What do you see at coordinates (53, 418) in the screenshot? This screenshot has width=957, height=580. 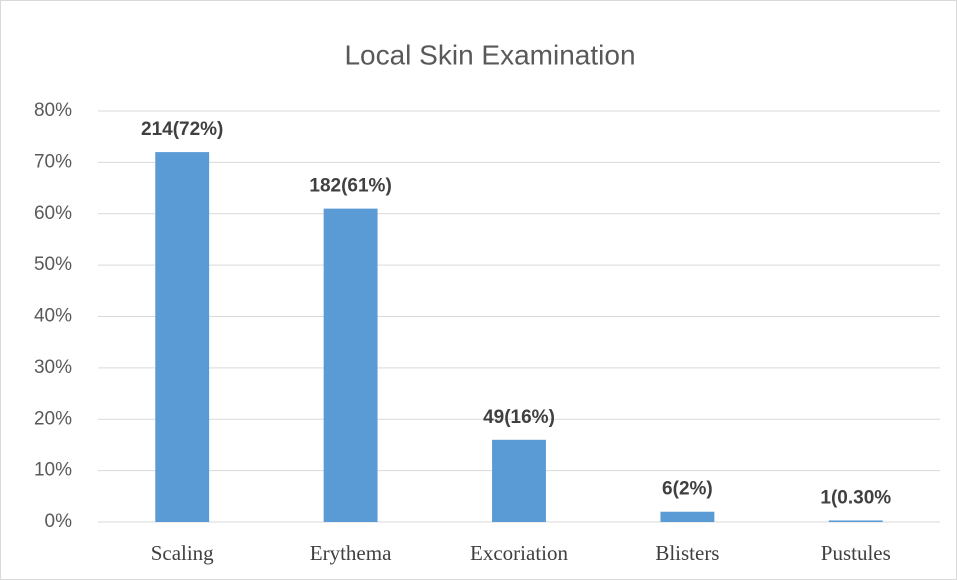 I see `y-tick-label: 20%` at bounding box center [53, 418].